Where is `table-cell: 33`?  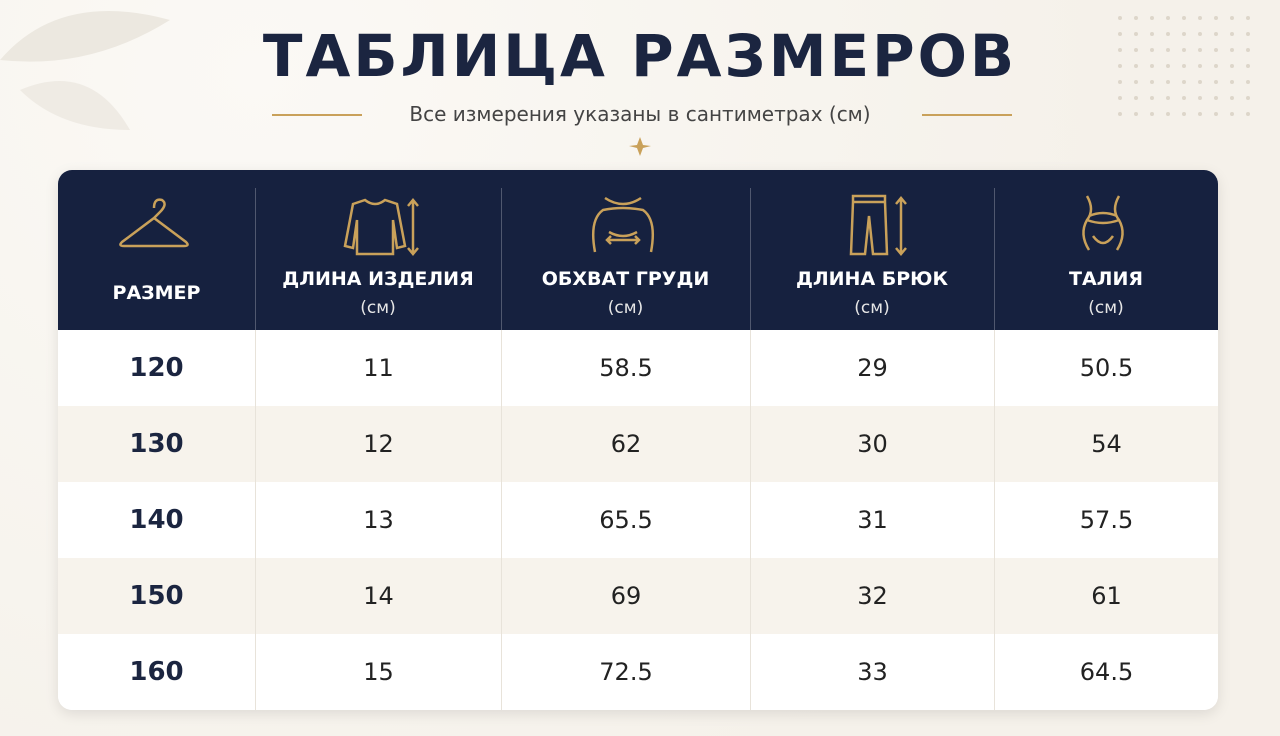 table-cell: 33 is located at coordinates (872, 672).